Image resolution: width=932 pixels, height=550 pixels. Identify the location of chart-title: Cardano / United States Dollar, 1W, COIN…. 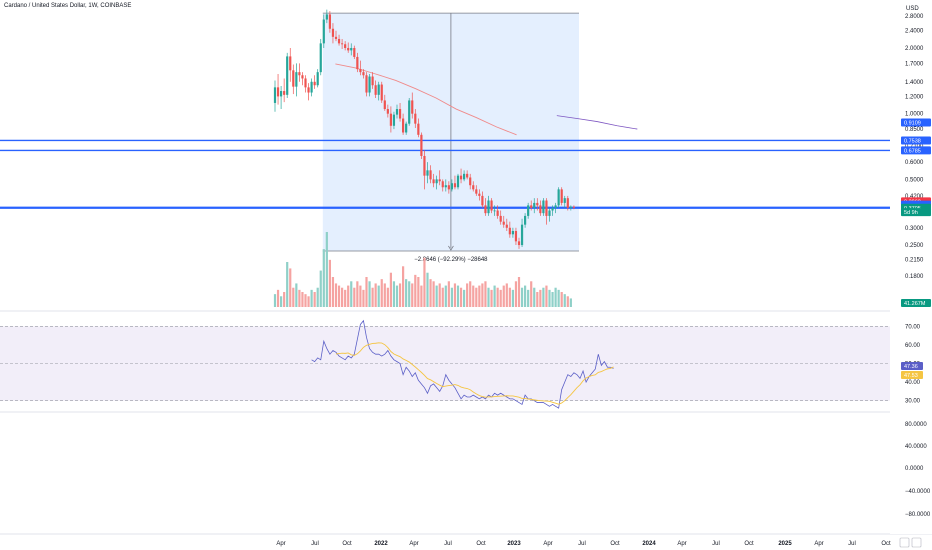
(68, 6).